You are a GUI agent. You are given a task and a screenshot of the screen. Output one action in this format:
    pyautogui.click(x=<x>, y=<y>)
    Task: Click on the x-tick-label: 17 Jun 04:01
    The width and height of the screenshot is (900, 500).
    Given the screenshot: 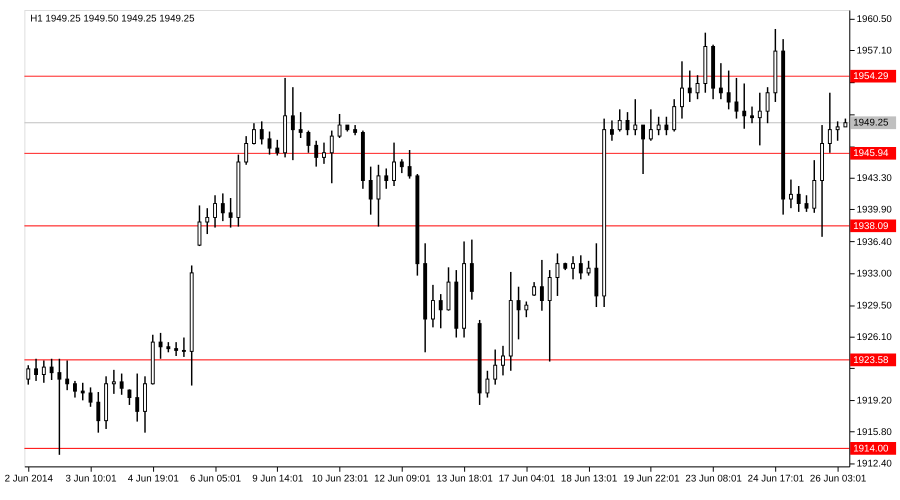 What is the action you would take?
    pyautogui.click(x=527, y=478)
    